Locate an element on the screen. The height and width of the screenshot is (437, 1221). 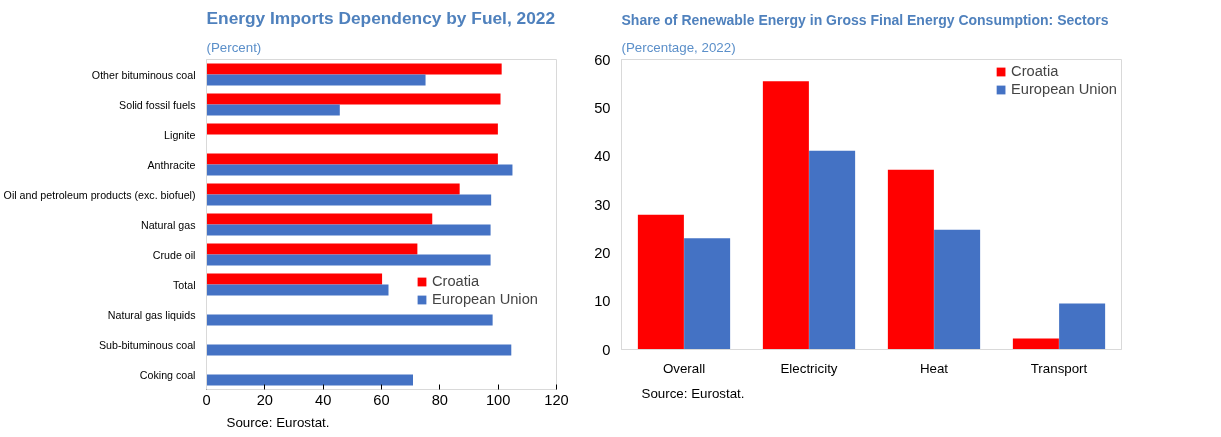
y-tick-label: 40 is located at coordinates (602, 156).